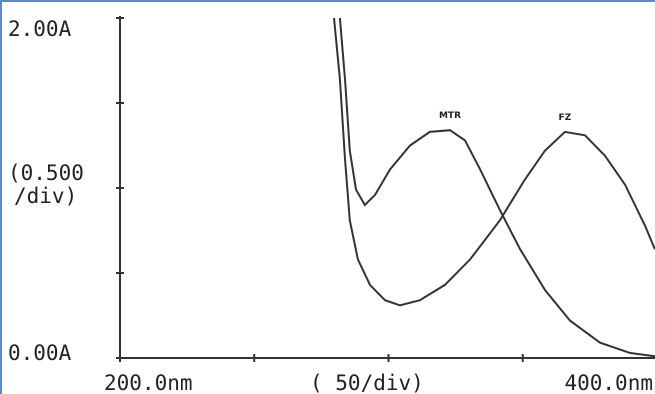  What do you see at coordinates (40, 29) in the screenshot?
I see `y-tick-label: 2.00A` at bounding box center [40, 29].